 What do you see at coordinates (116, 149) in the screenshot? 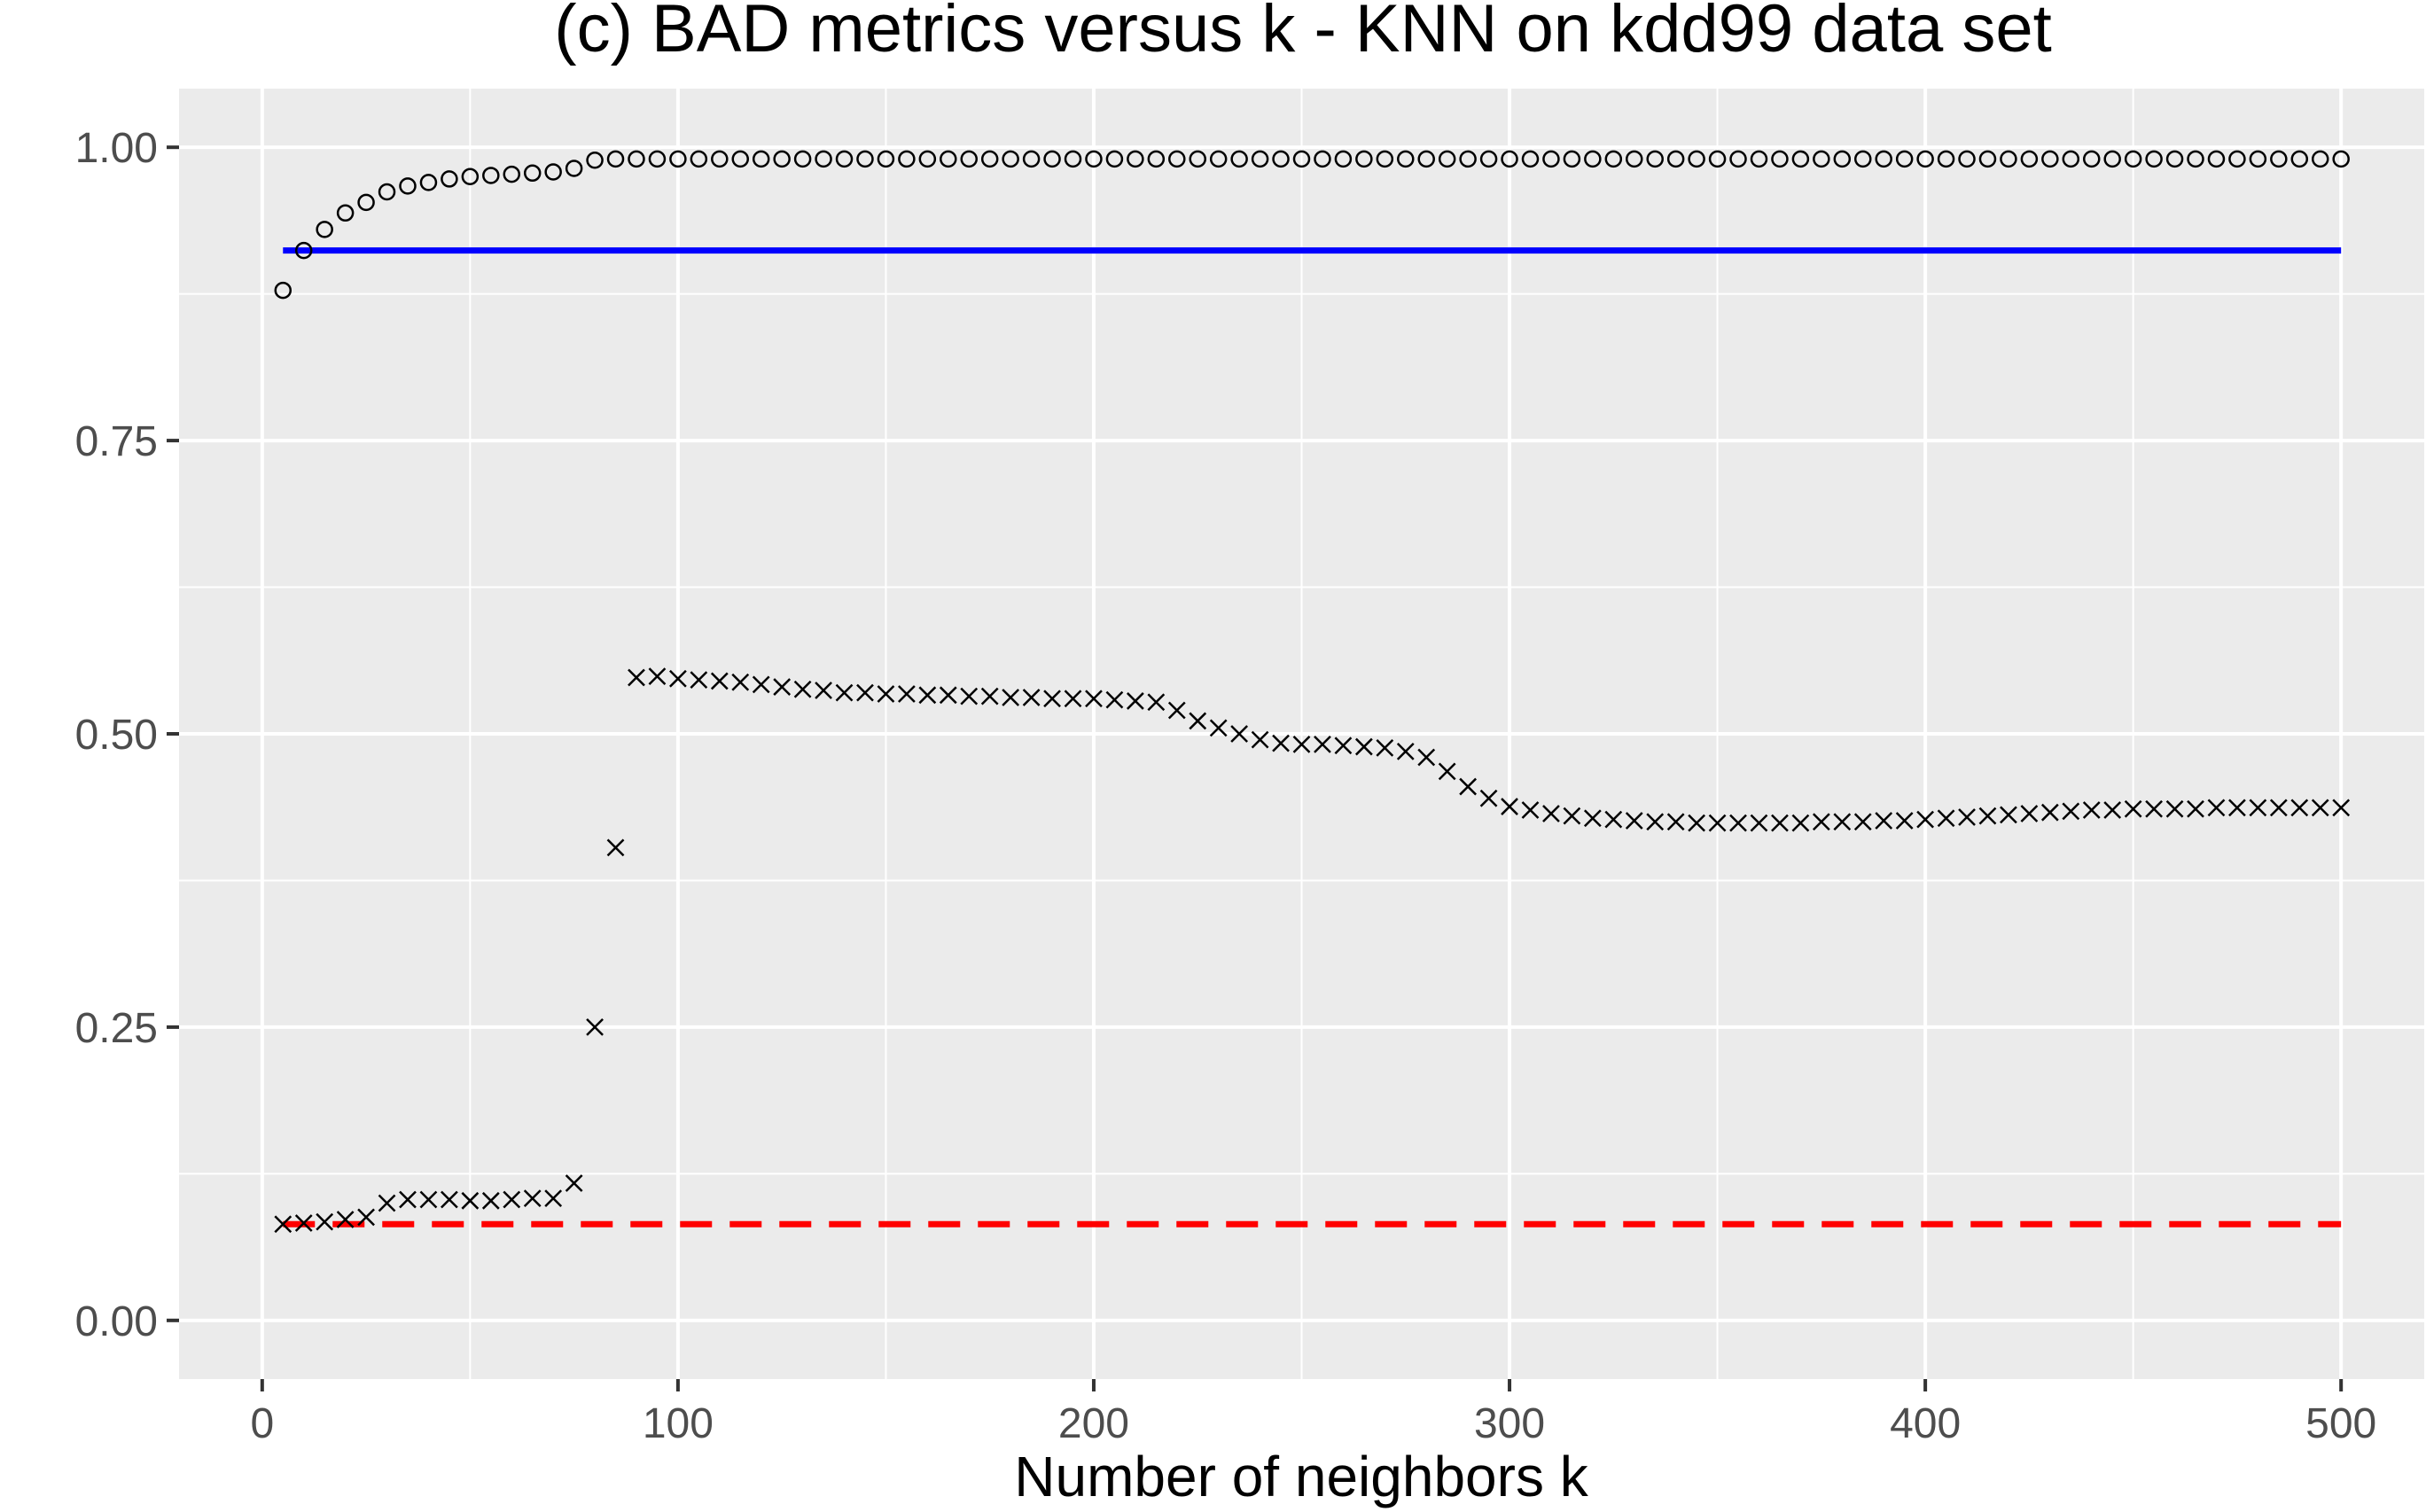
I see `y-tick-label: 1.00` at bounding box center [116, 149].